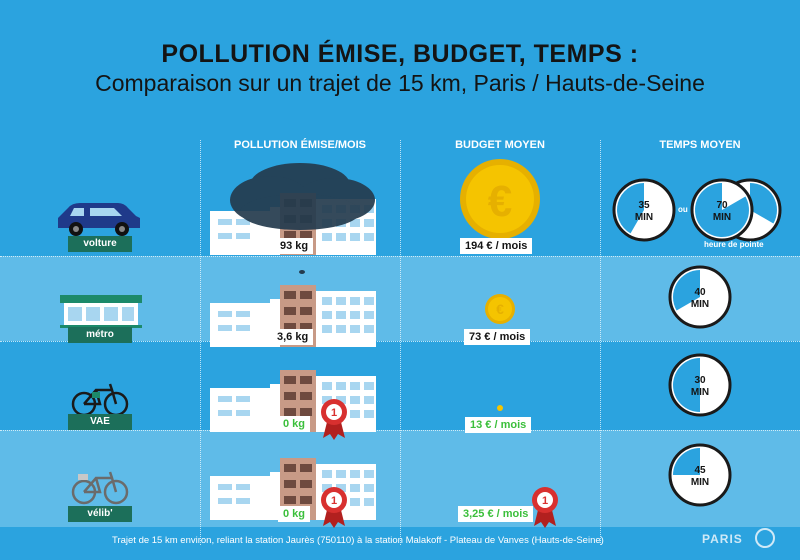  Describe the element at coordinates (100, 400) in the screenshot. I see `ebike-icon` at that location.